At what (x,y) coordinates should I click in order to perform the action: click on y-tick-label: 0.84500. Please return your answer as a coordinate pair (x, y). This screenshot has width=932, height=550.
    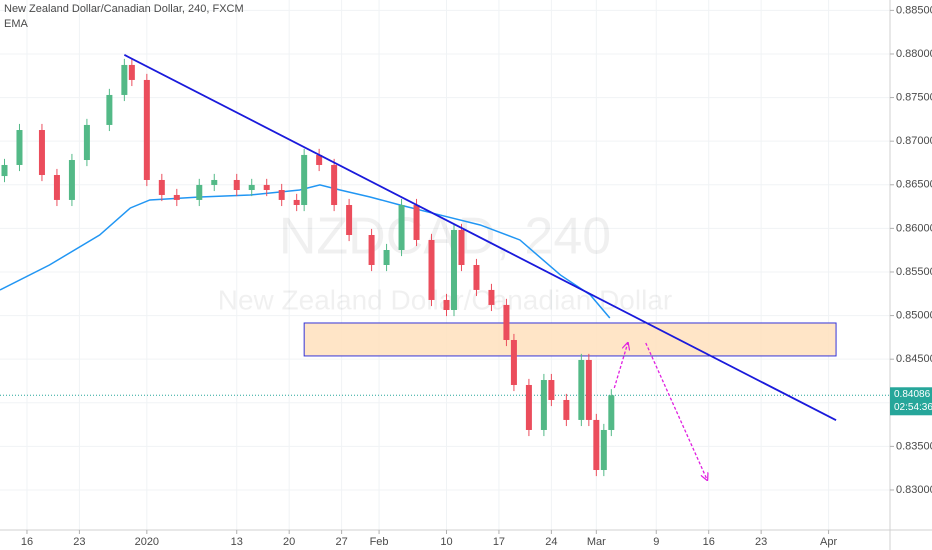
    Looking at the image, I should click on (914, 359).